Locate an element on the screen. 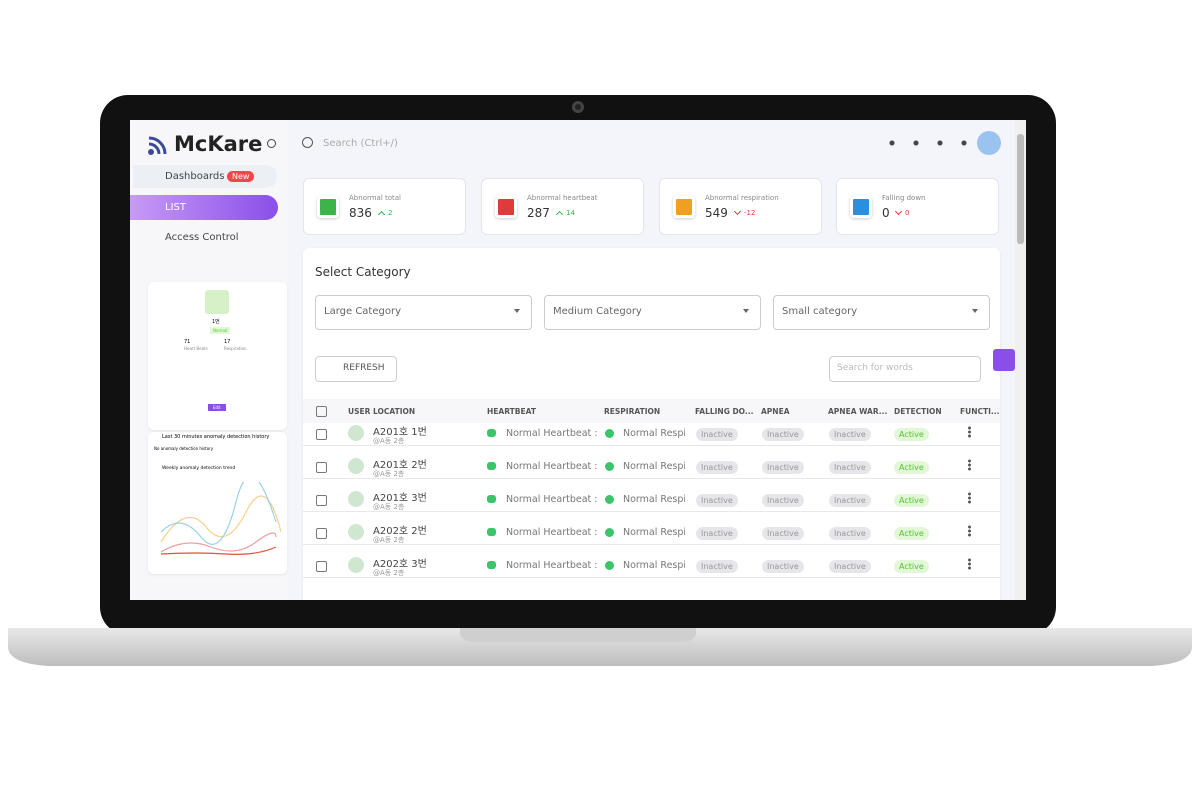  edit-button: Edit is located at coordinates (217, 407).